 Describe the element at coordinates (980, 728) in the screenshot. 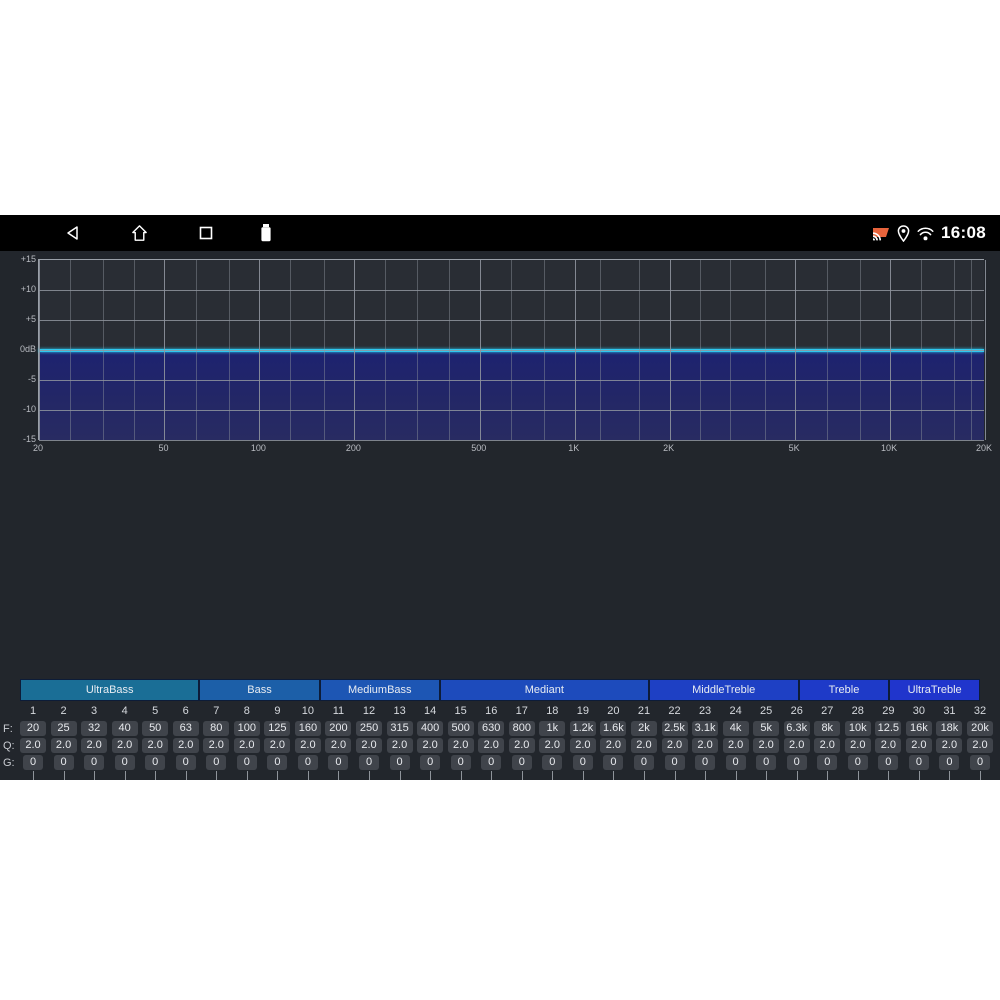

I see `band-frequency-cell: 20k` at that location.